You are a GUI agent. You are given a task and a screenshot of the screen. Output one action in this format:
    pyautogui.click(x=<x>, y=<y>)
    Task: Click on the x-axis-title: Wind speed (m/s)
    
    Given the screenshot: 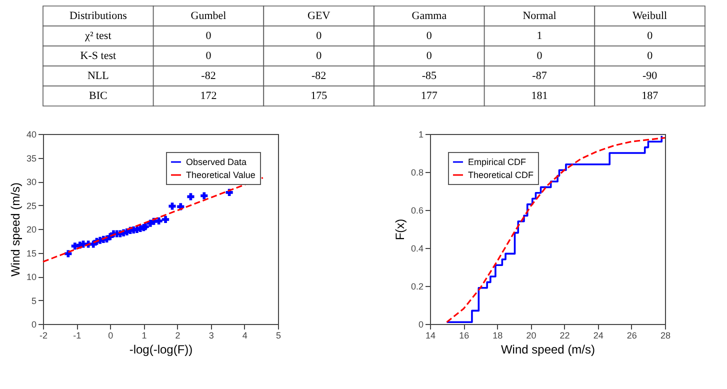 What is the action you would take?
    pyautogui.click(x=548, y=349)
    